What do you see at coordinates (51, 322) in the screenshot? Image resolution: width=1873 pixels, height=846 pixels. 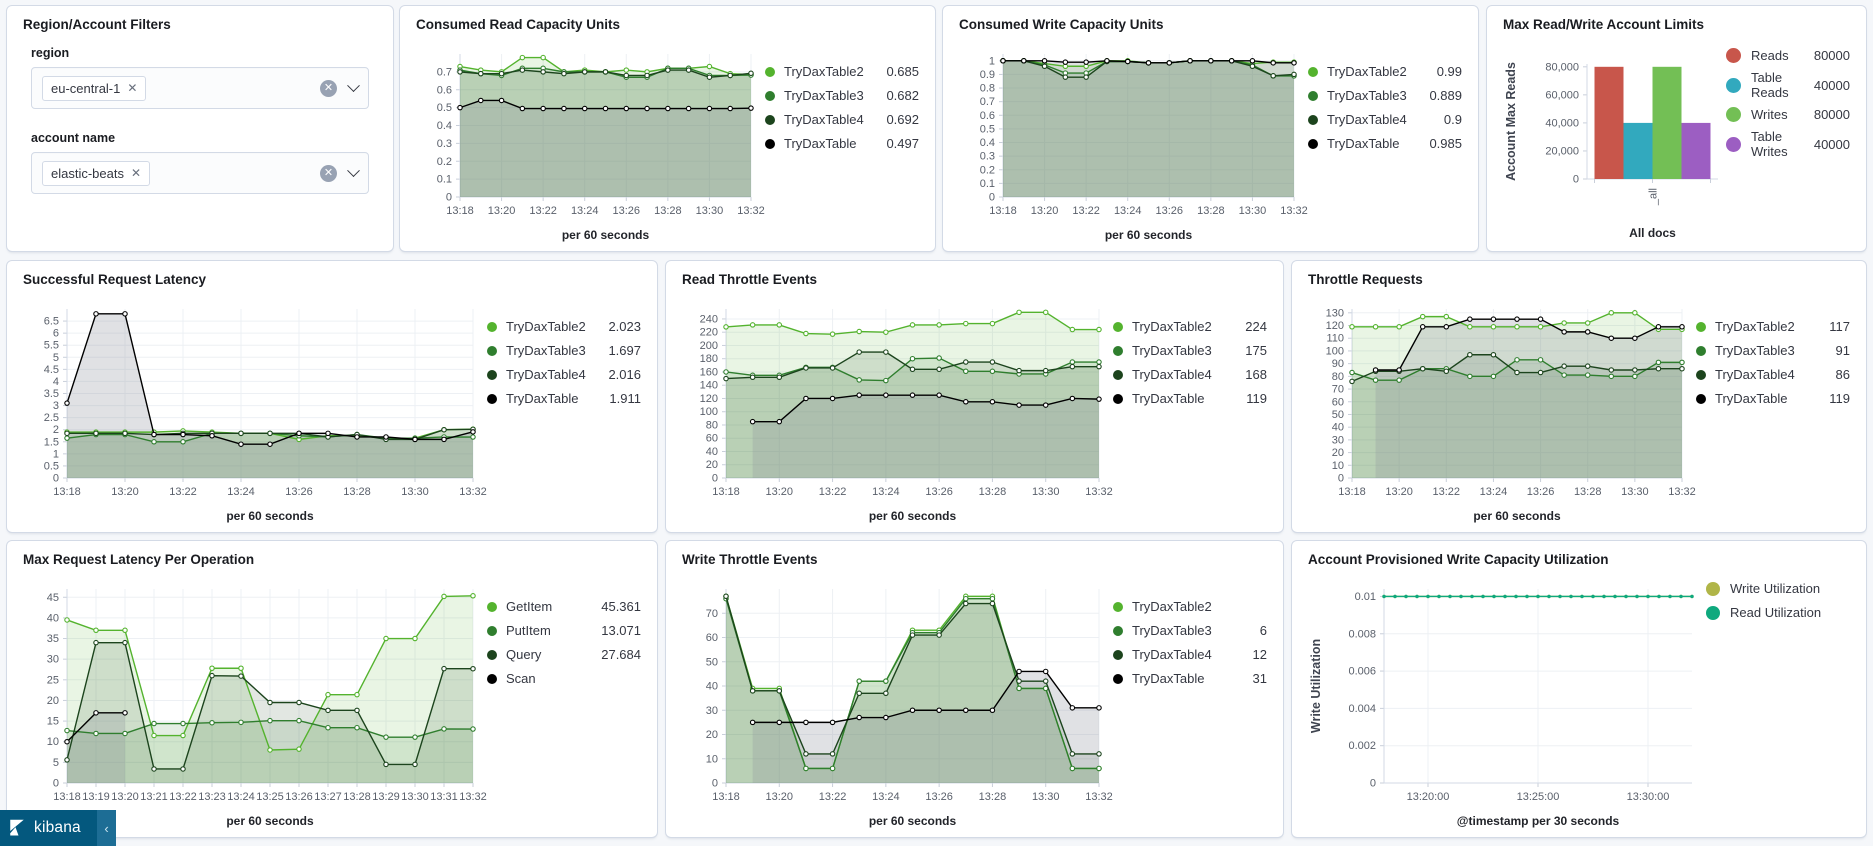 I see `svg-text: 6.5` at bounding box center [51, 322].